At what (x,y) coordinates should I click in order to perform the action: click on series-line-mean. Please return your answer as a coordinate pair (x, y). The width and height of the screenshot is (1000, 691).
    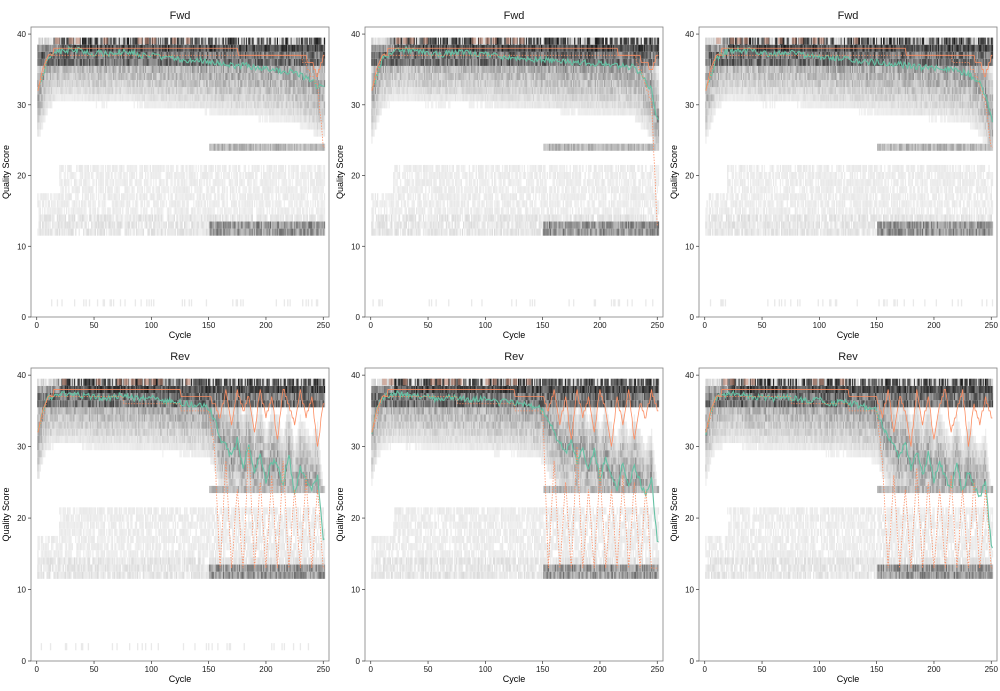
    Looking at the image, I should click on (181, 67).